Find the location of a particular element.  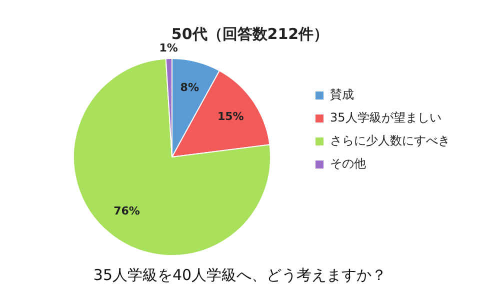

legend-label: その他 is located at coordinates (348, 163).